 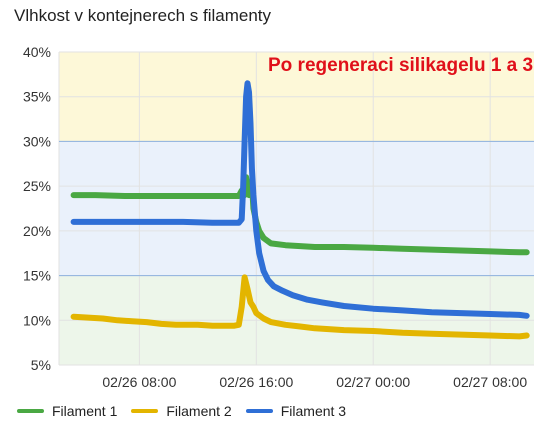 What do you see at coordinates (37, 52) in the screenshot?
I see `y-tick-label: 40%` at bounding box center [37, 52].